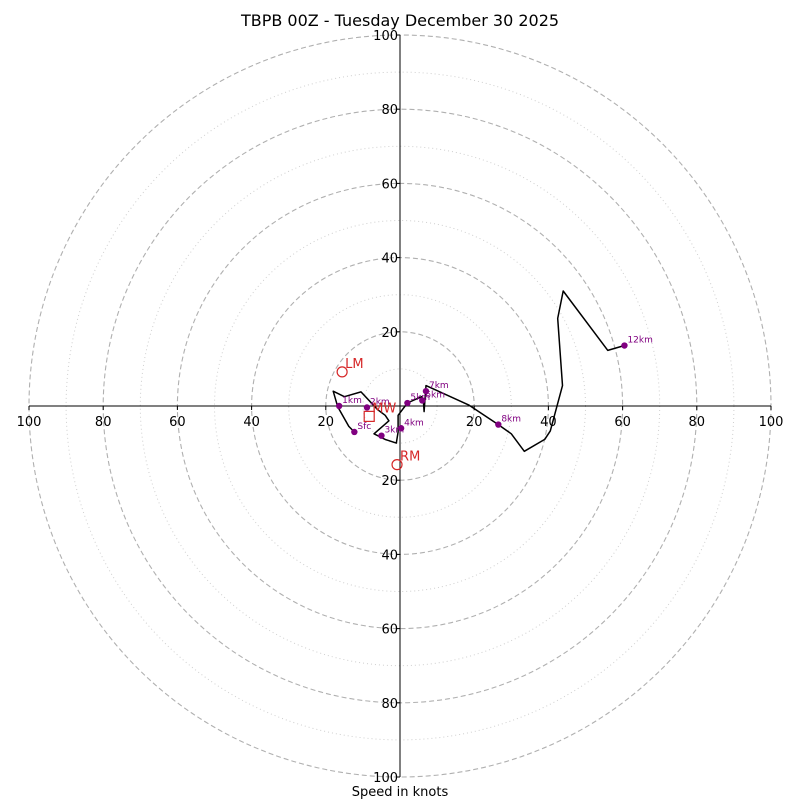  I want to click on tick-label-x-neg-80: 80, so click(103, 422).